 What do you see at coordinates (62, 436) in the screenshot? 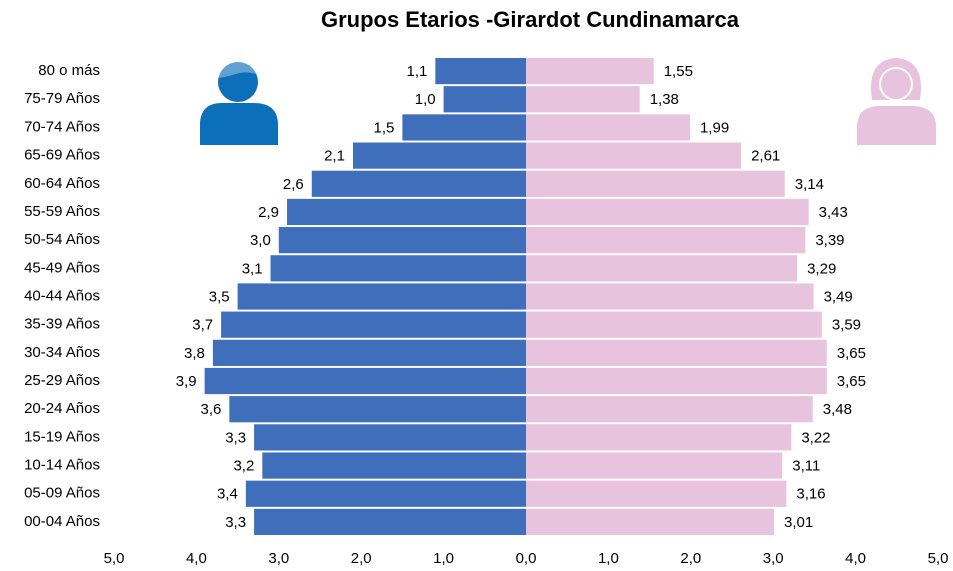
I see `category-label: 15-19 Años` at bounding box center [62, 436].